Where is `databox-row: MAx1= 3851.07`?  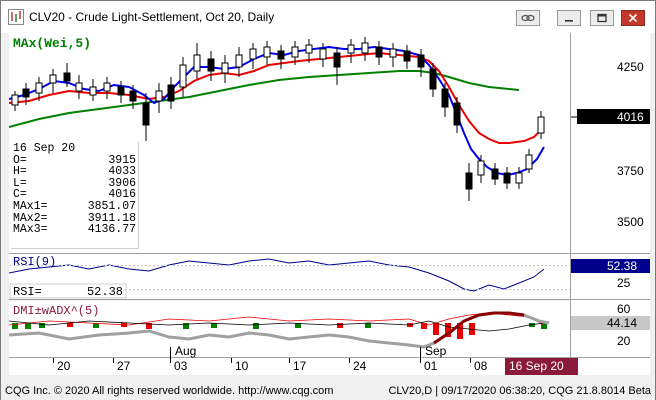
databox-row: MAx1= 3851.07 is located at coordinates (74, 206).